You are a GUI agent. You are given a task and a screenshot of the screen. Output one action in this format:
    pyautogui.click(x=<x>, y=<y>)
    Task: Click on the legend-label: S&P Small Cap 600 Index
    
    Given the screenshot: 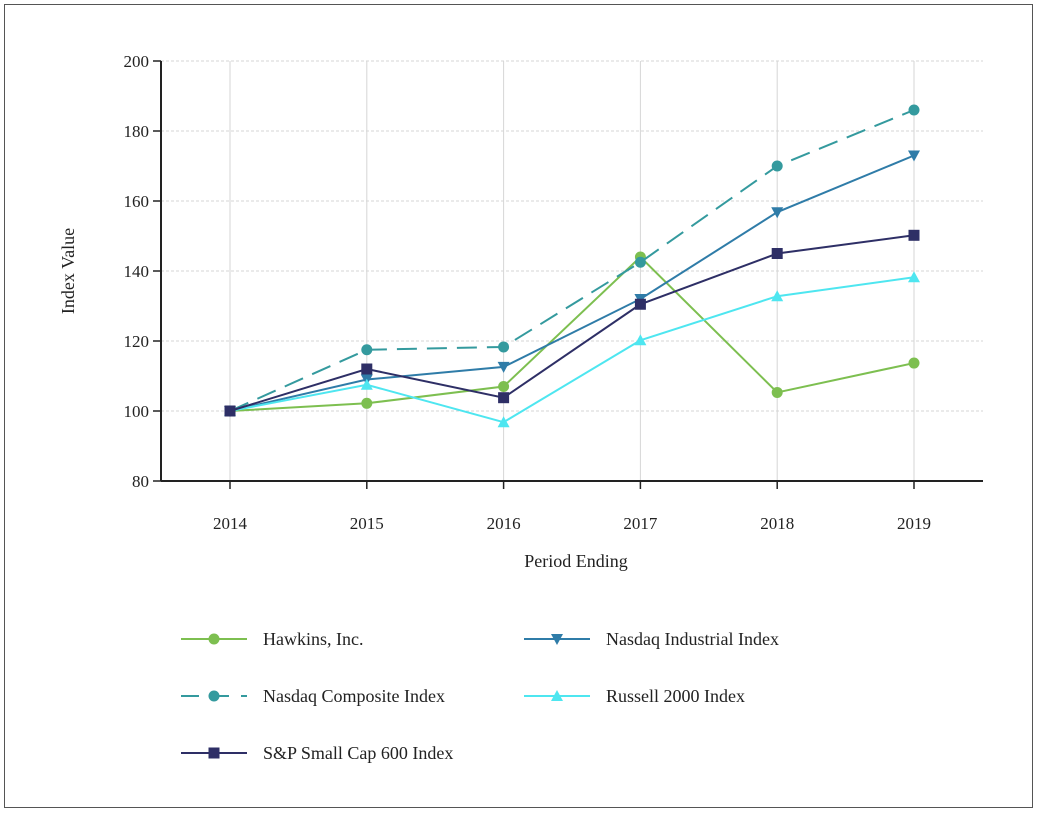 What is the action you would take?
    pyautogui.click(x=358, y=753)
    